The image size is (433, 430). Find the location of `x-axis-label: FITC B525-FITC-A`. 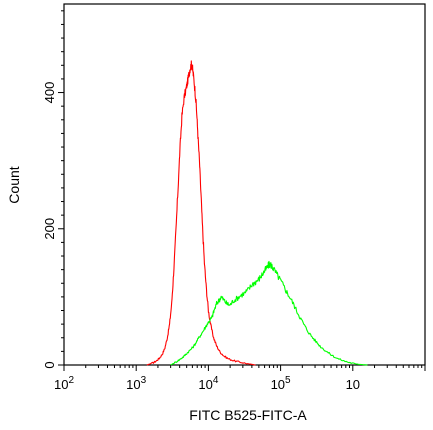

x-axis-label: FITC B525-FITC-A is located at coordinates (248, 415).